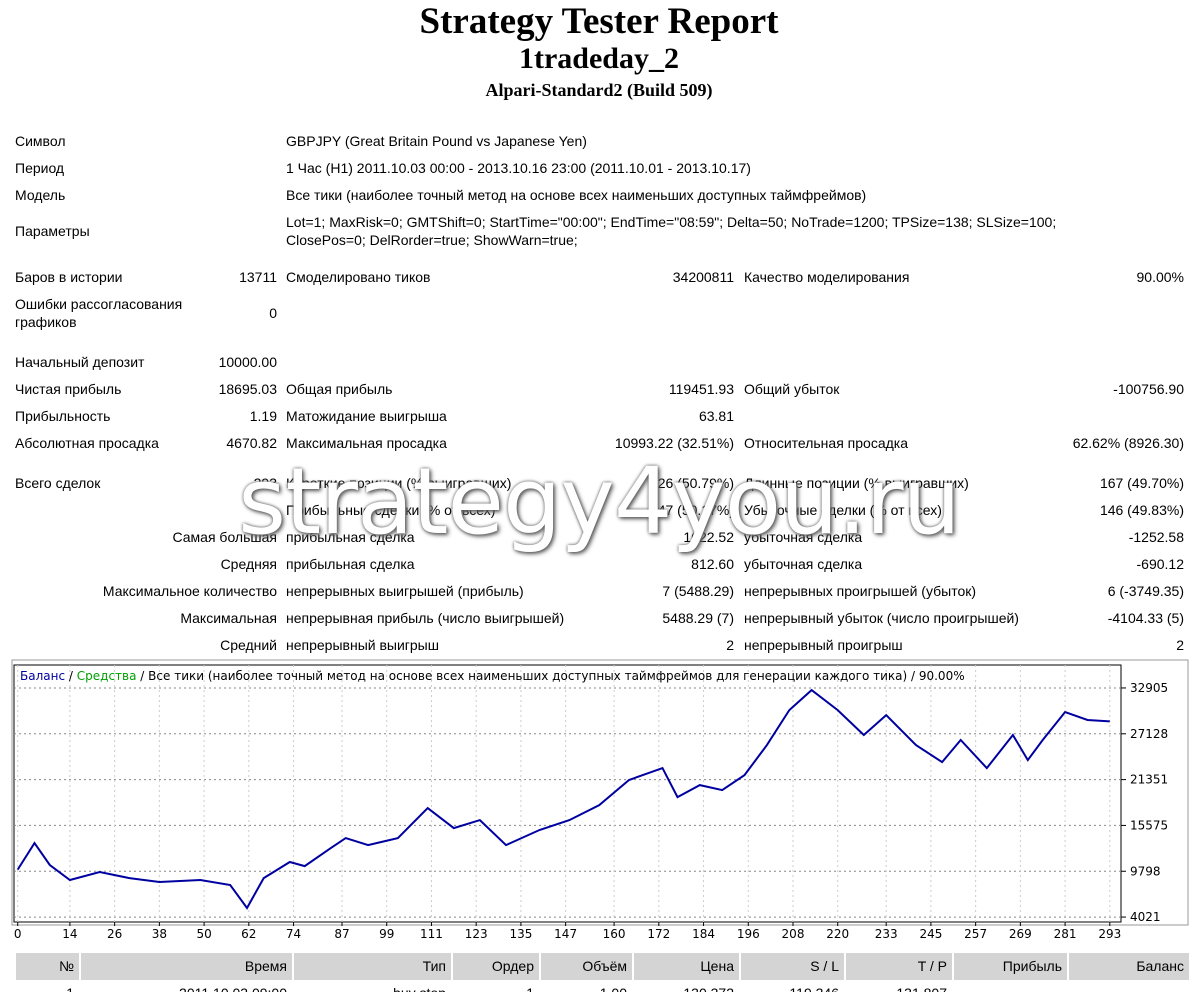 The height and width of the screenshot is (992, 1198). I want to click on stat-value: 34200811, so click(703, 277).